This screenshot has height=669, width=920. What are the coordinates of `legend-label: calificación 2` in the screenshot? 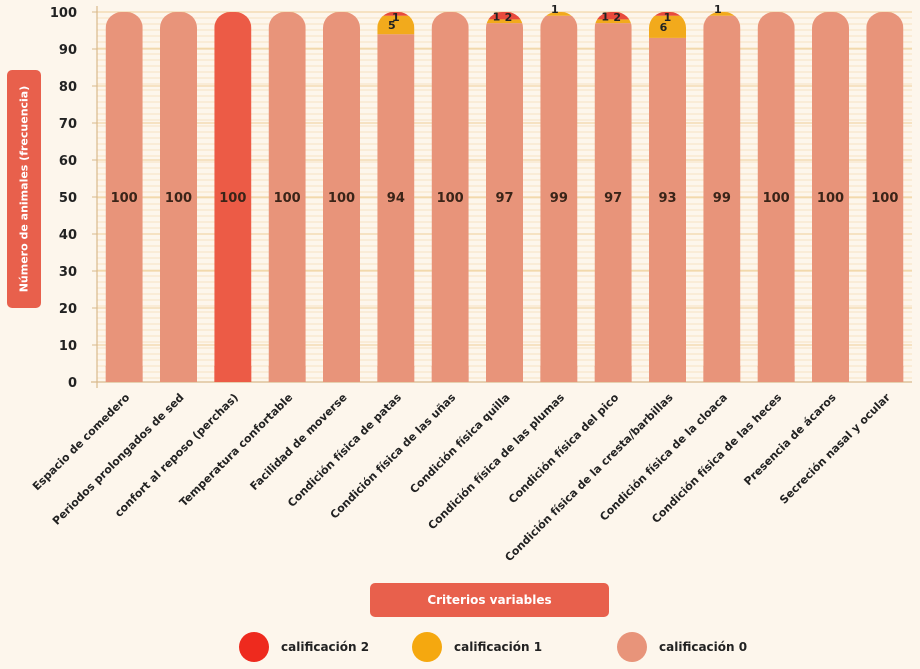 It's located at (325, 647).